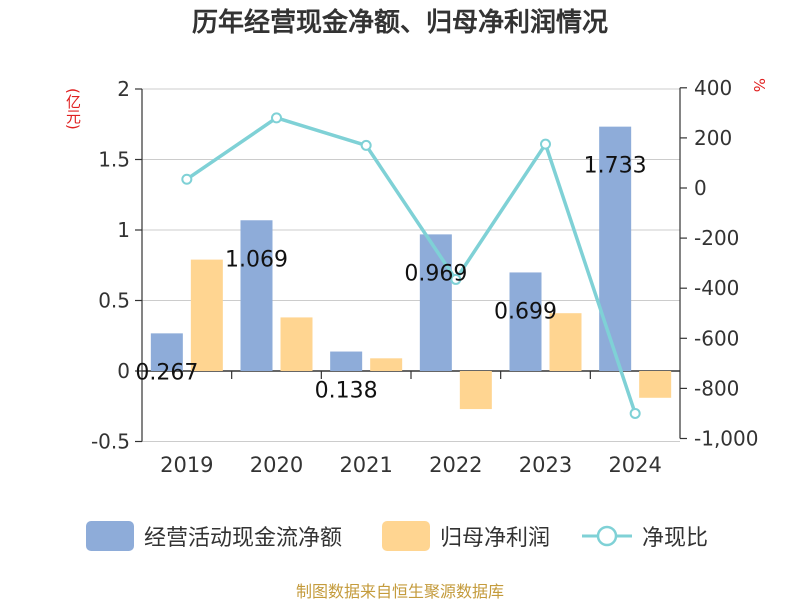 The height and width of the screenshot is (602, 800). Describe the element at coordinates (475, 390) in the screenshot. I see `bar-netprofit-2022` at that location.